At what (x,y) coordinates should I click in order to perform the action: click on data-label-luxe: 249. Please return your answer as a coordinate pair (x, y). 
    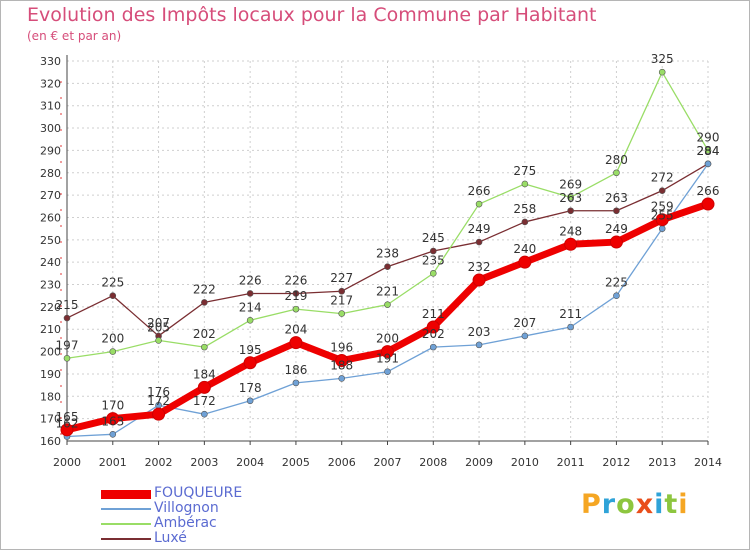
    Looking at the image, I should click on (479, 229).